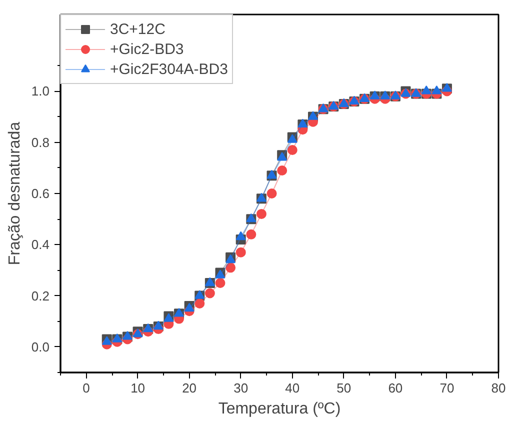 Image resolution: width=515 pixels, height=423 pixels. Describe the element at coordinates (40, 193) in the screenshot. I see `y-tick-label: 0.6` at that location.